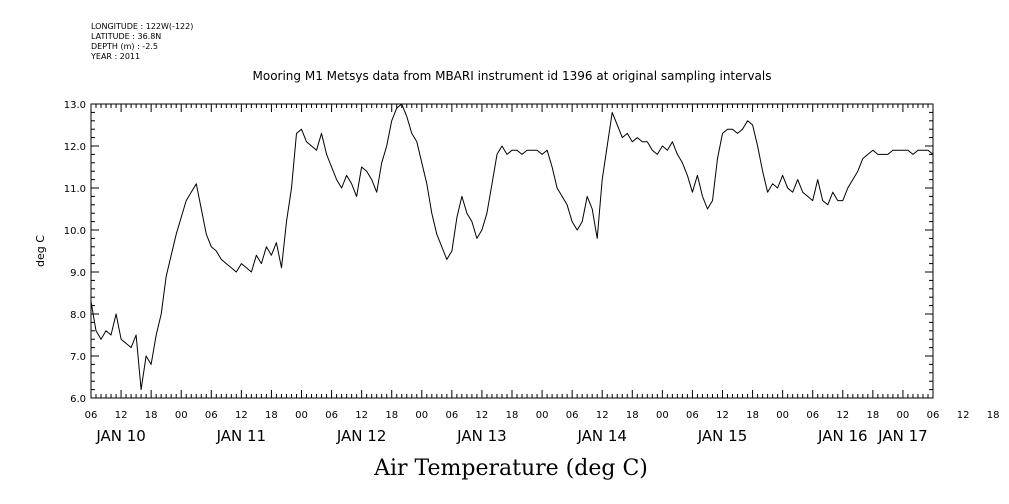 Image resolution: width=1009 pixels, height=504 pixels. What do you see at coordinates (722, 436) in the screenshot?
I see `x-day-label: JAN 15` at bounding box center [722, 436].